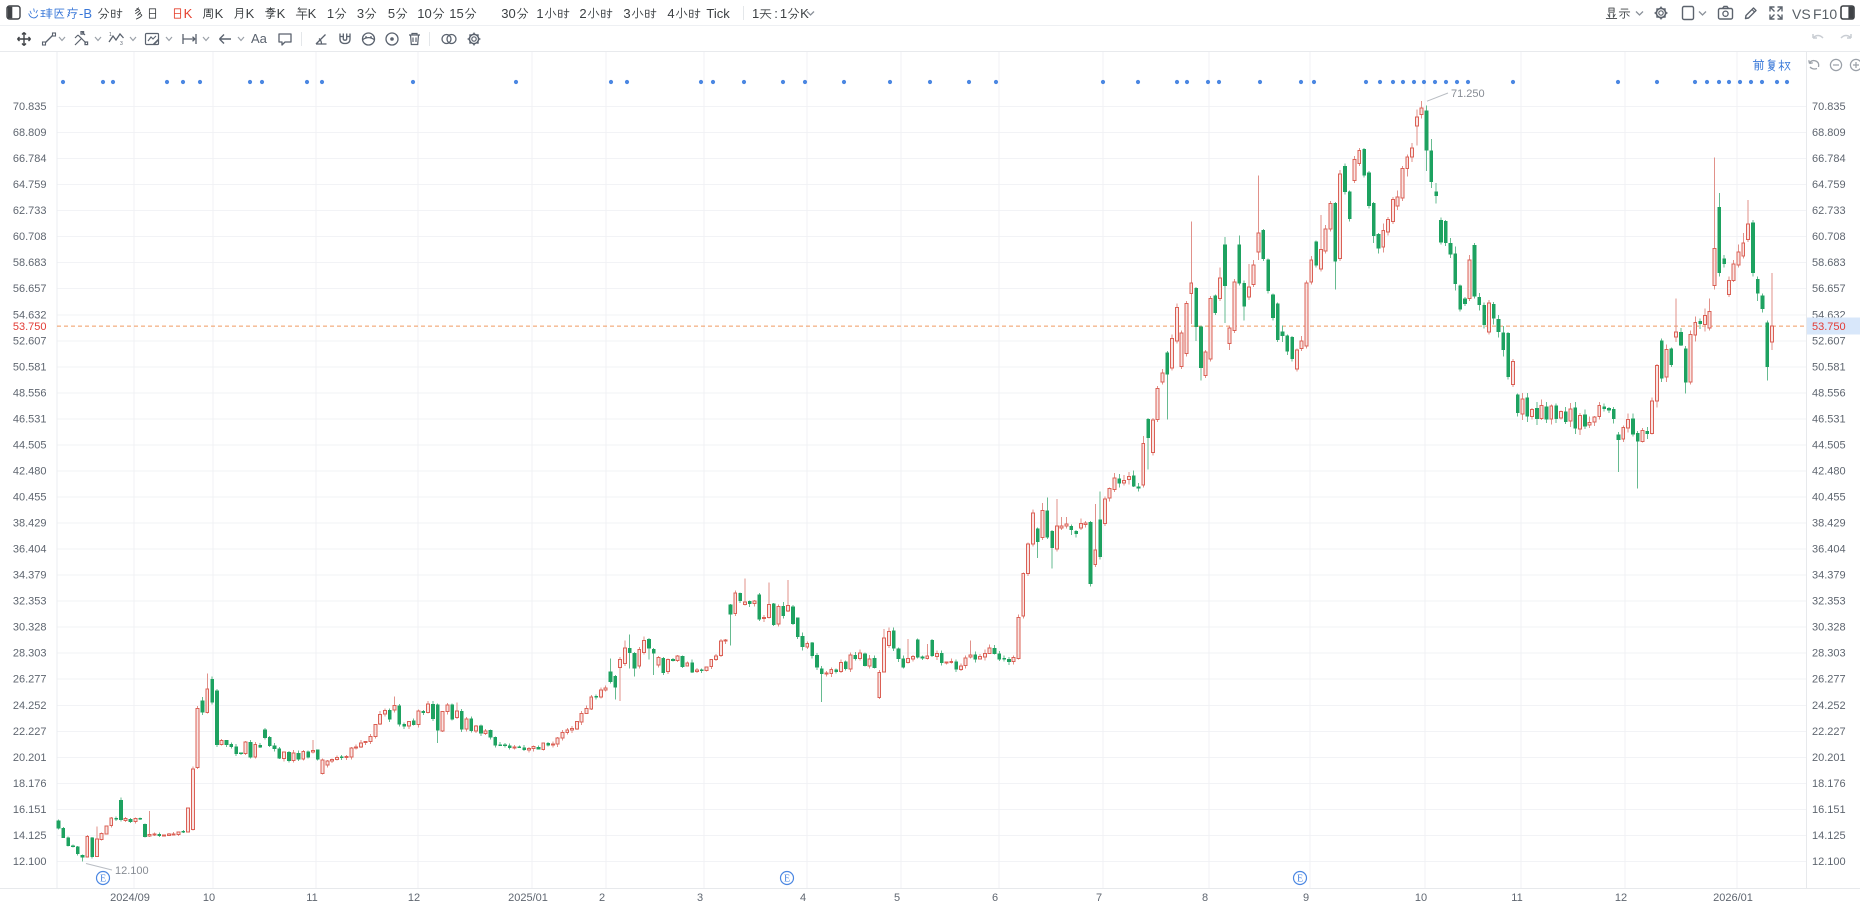 This screenshot has width=1860, height=912. Describe the element at coordinates (1306, 898) in the screenshot. I see `svg-text: 9` at that location.